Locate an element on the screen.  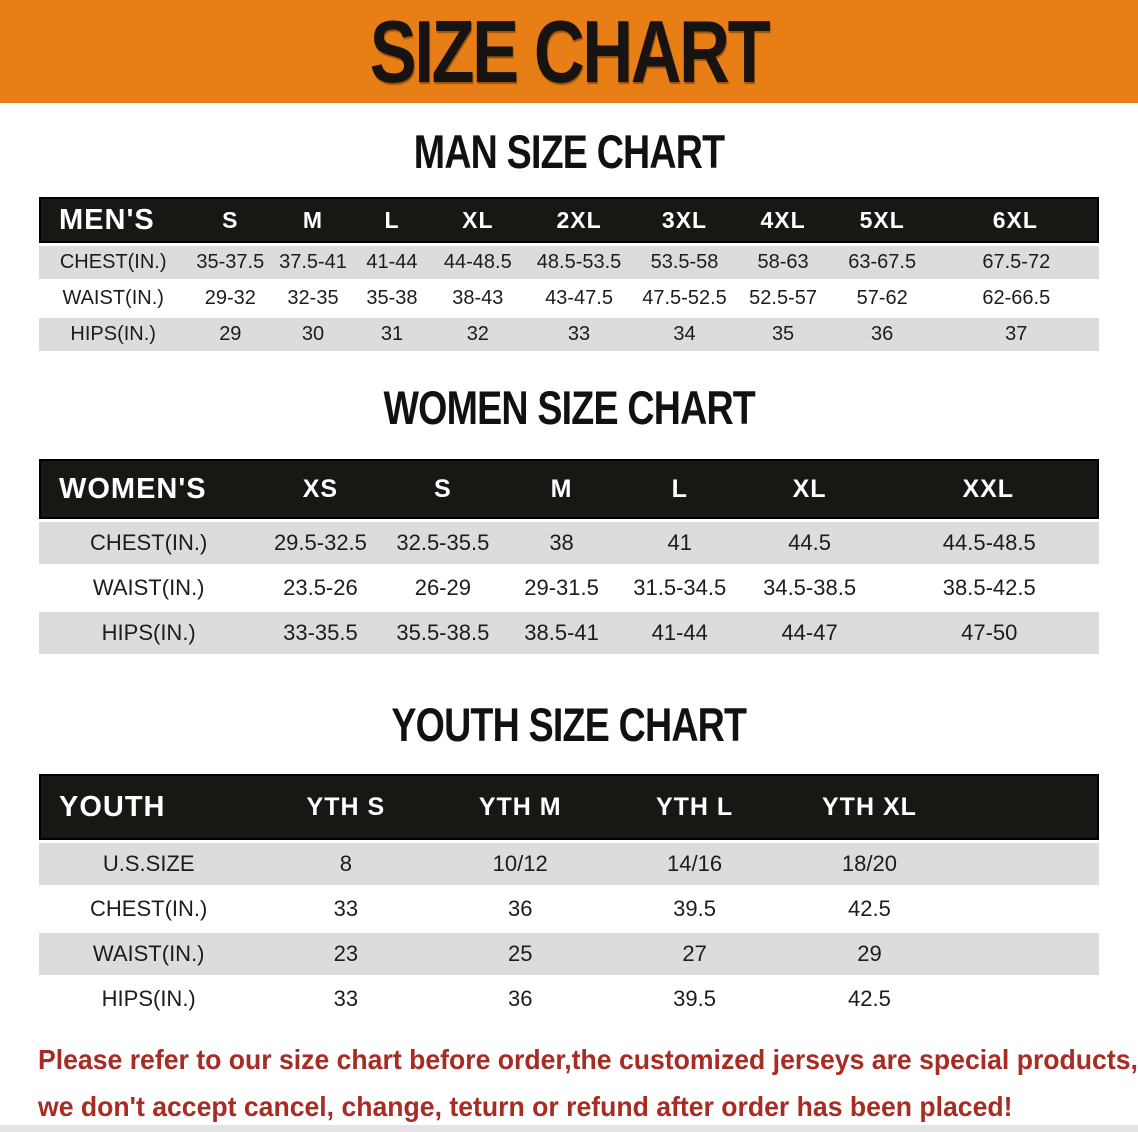
women-cell-value: 38.5-42.5 is located at coordinates (989, 588).